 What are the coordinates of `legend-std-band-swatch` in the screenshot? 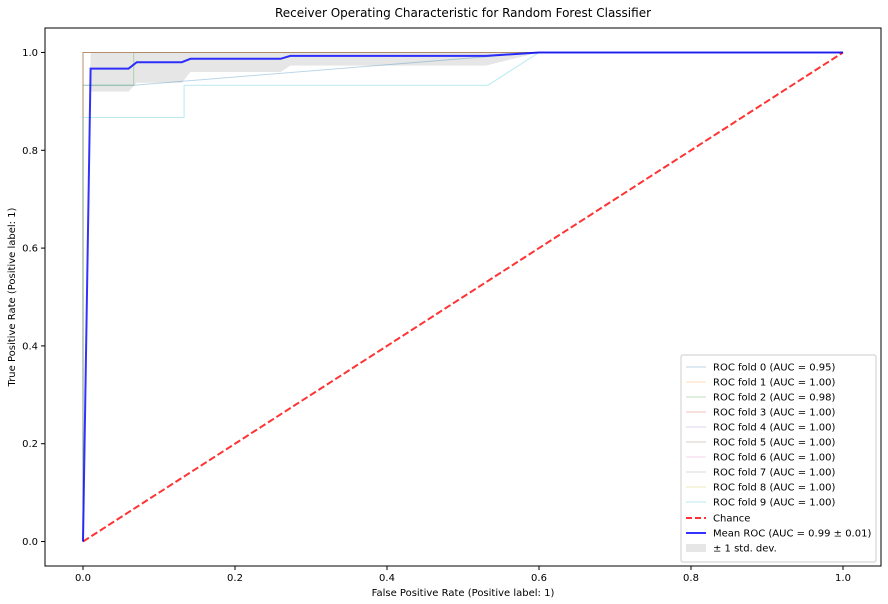 It's located at (696, 548).